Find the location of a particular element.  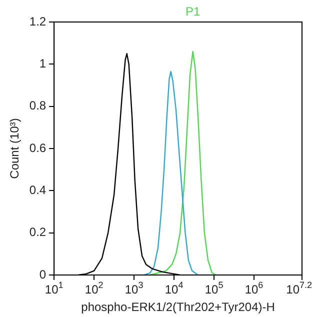

x-axis-title: phospho-ERK1/2(Thr202+Tyr204)-H is located at coordinates (178, 307).